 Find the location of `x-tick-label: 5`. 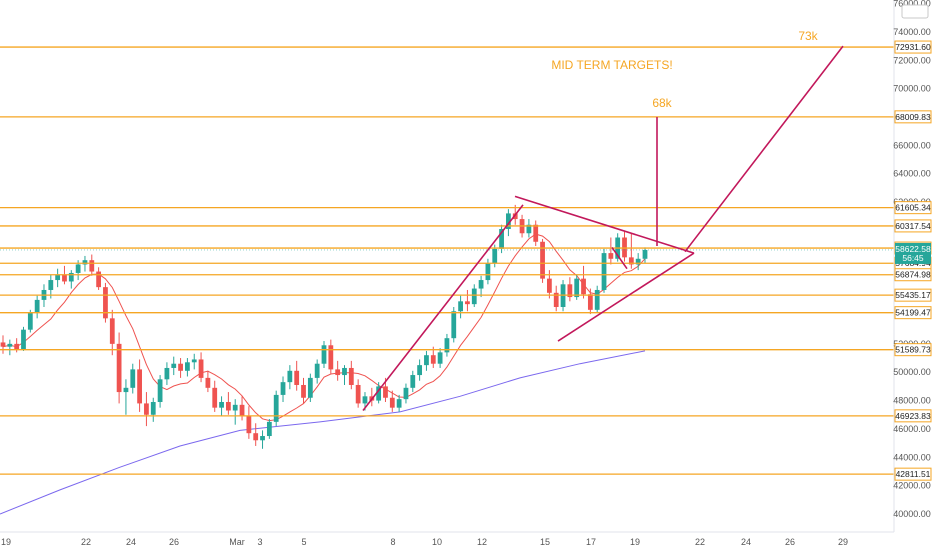

x-tick-label: 5 is located at coordinates (303, 542).